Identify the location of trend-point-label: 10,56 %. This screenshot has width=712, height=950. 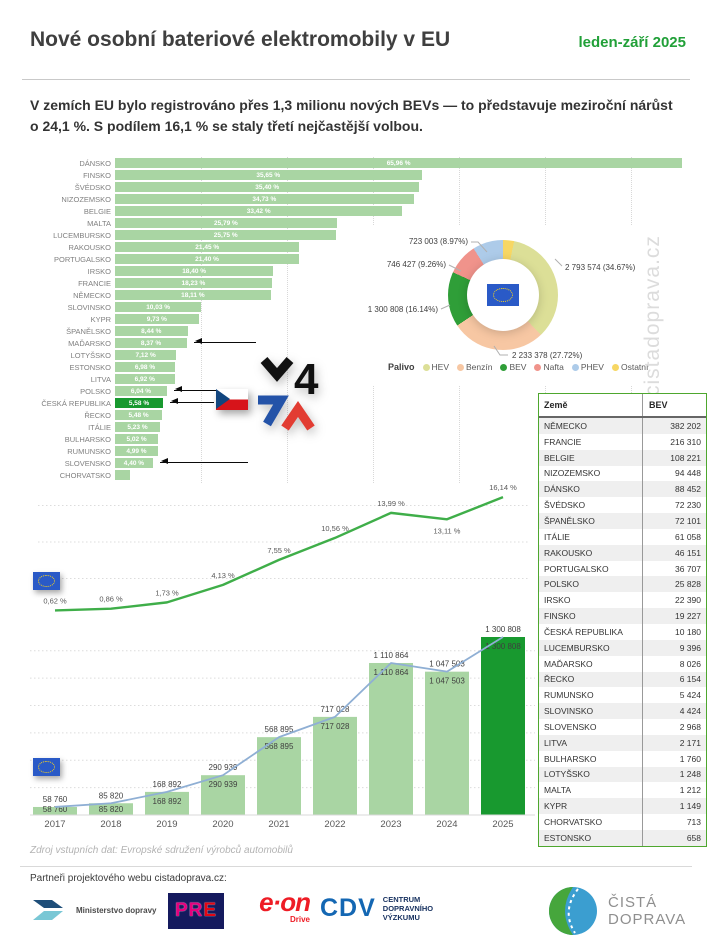
(335, 528).